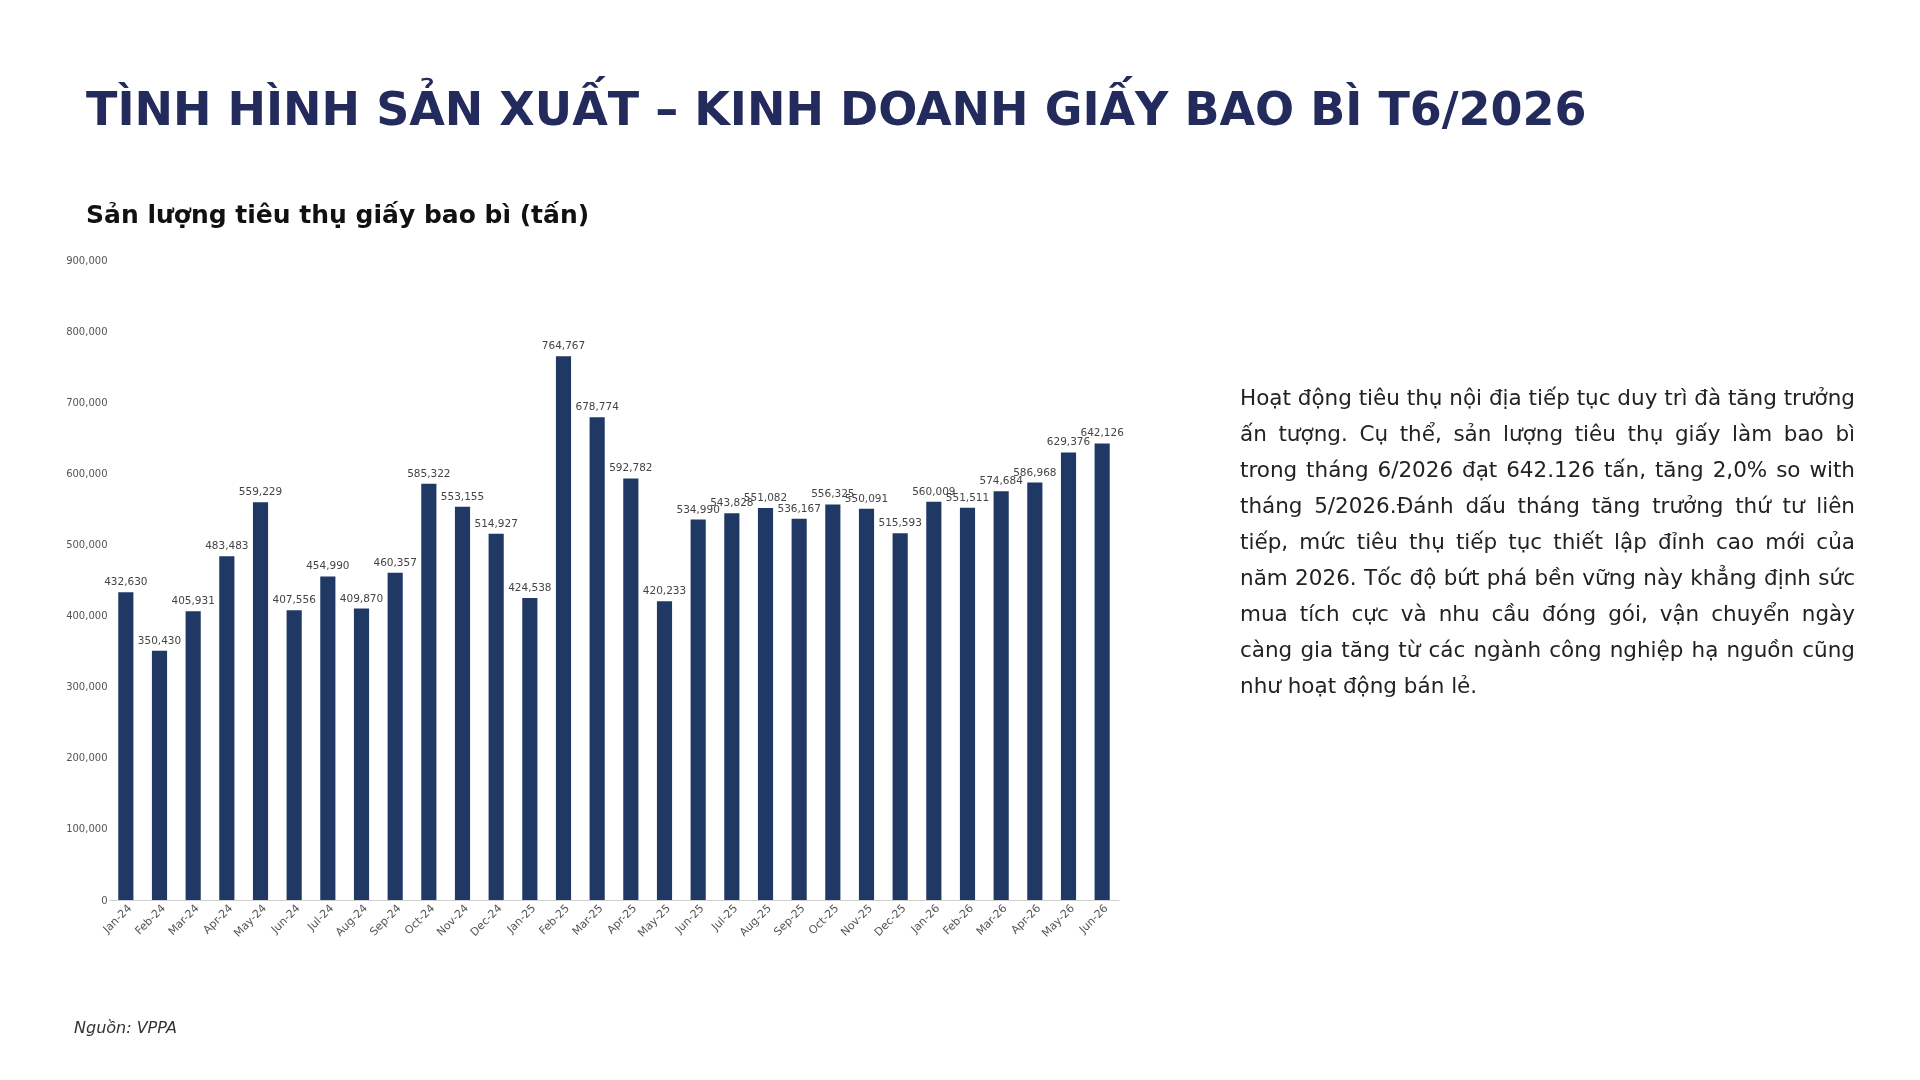  Describe the element at coordinates (799, 507) in the screenshot. I see `data-label: 536,167` at that location.